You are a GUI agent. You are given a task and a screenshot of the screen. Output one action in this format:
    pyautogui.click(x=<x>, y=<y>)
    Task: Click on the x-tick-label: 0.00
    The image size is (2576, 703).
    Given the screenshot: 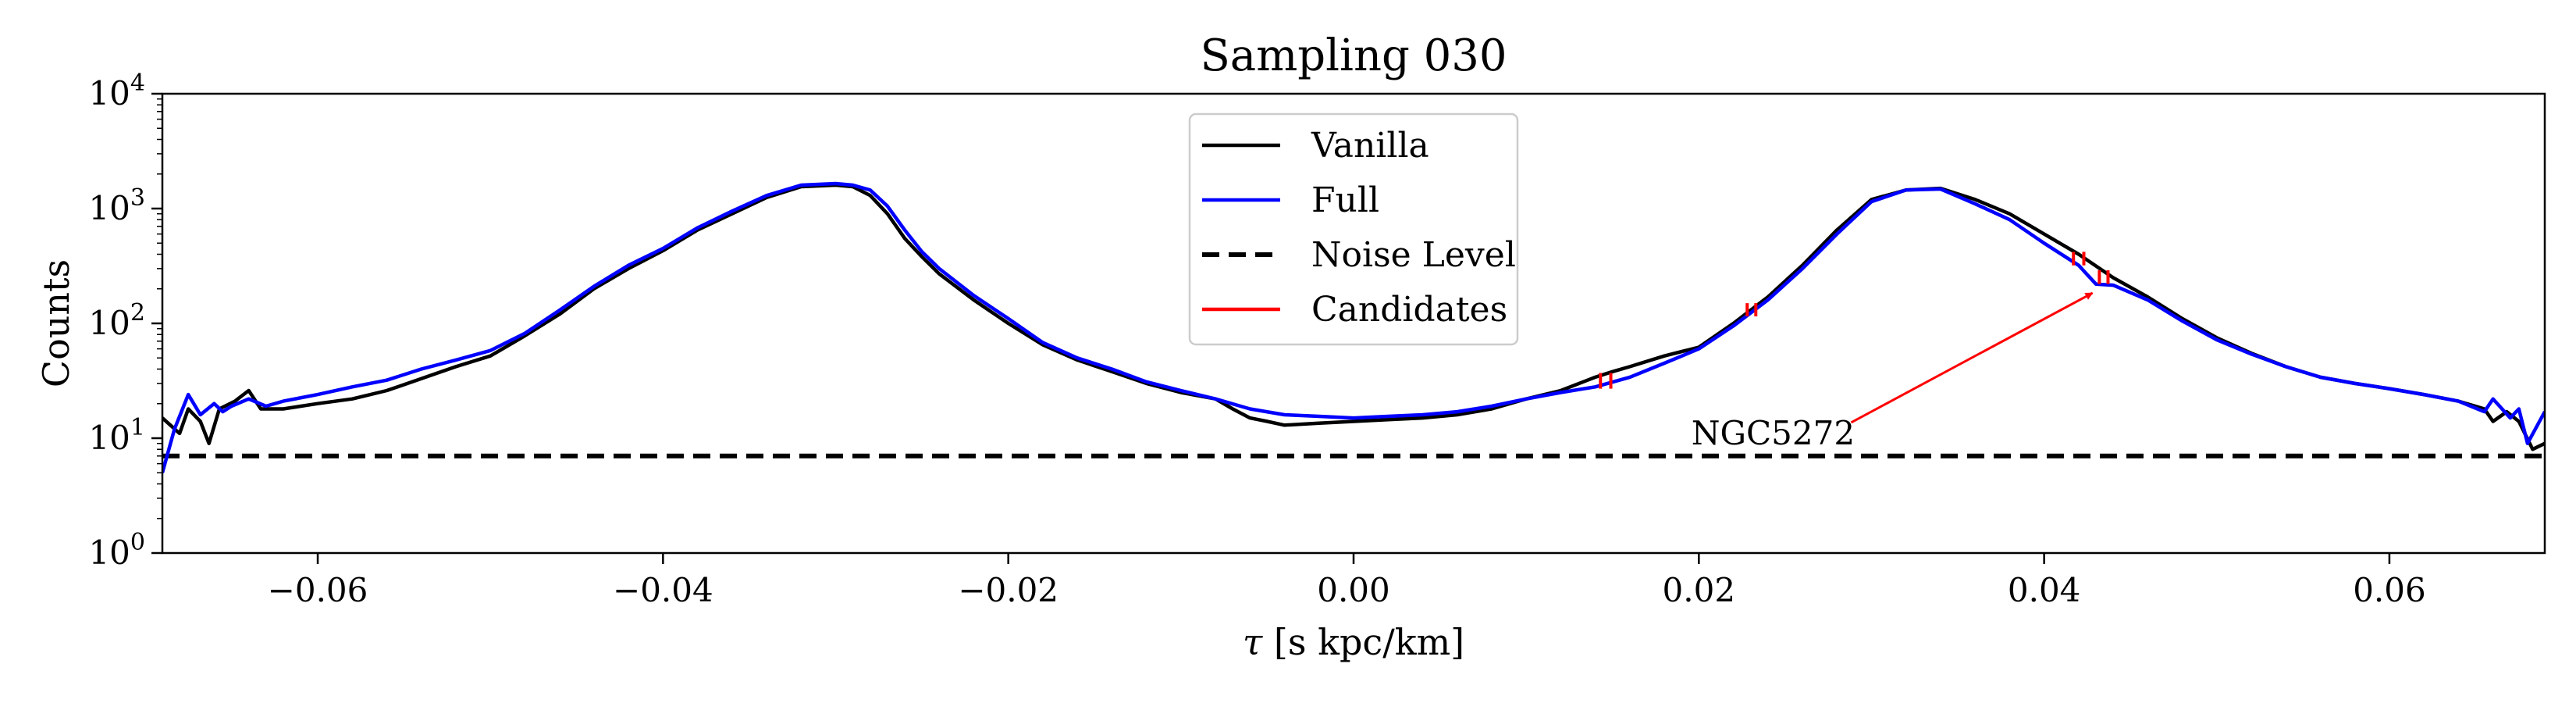 What is the action you would take?
    pyautogui.click(x=1353, y=590)
    